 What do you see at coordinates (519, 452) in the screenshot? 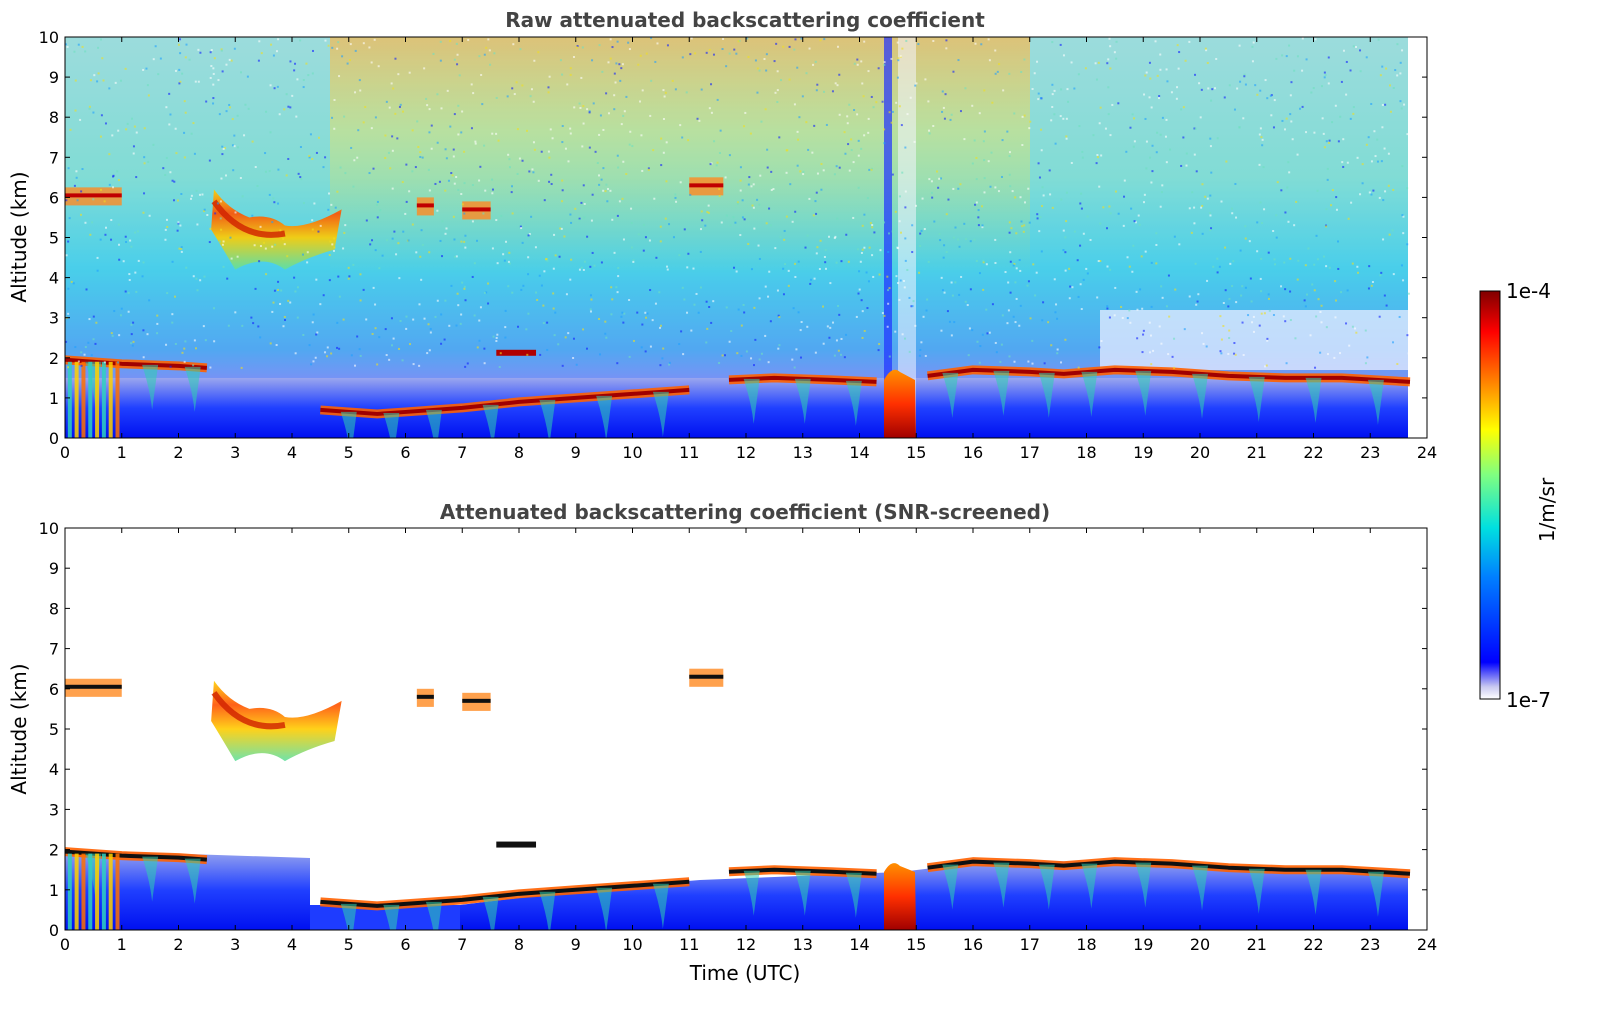
I see `x-tick-label: 8` at bounding box center [519, 452].